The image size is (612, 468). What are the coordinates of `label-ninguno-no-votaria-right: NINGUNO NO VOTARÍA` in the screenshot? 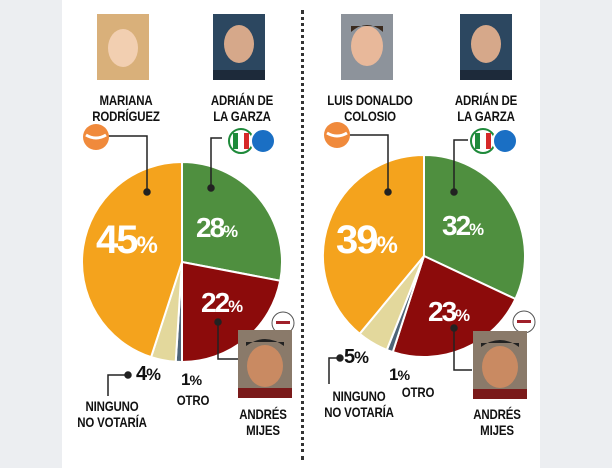 It's located at (359, 404).